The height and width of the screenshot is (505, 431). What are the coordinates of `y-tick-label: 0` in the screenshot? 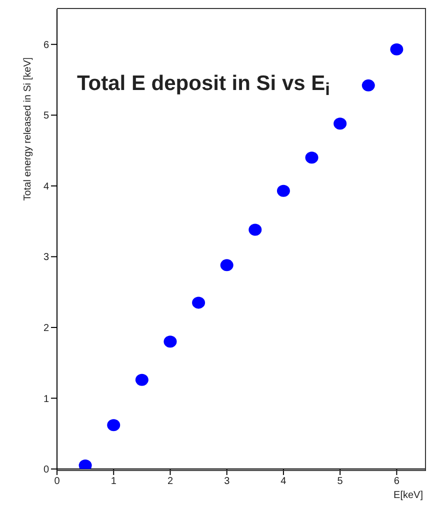 It's located at (46, 470).